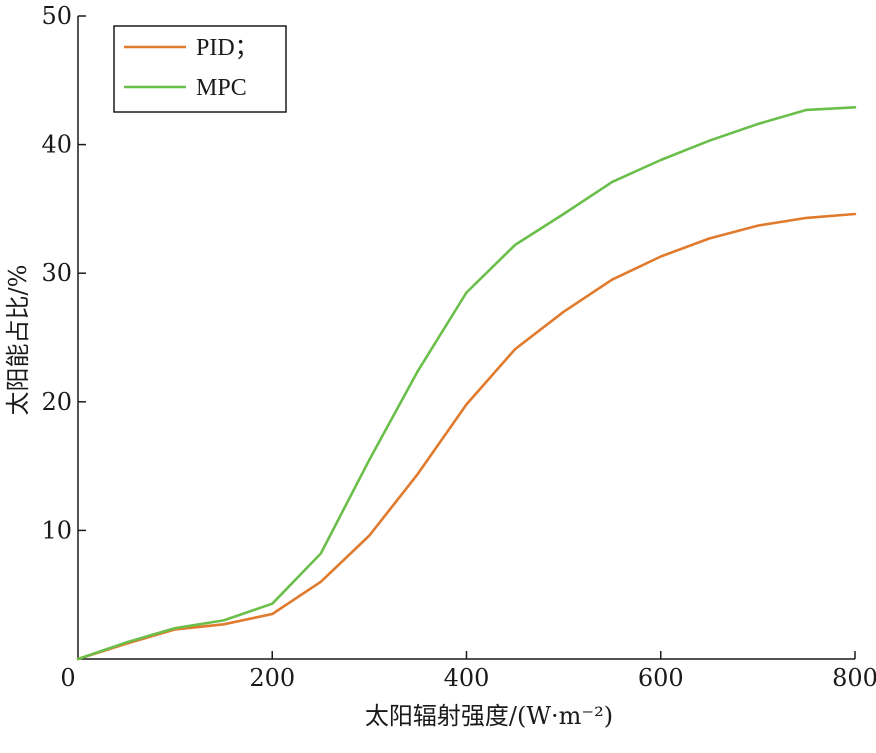 The width and height of the screenshot is (876, 753). Describe the element at coordinates (18, 340) in the screenshot. I see `y-axis-title: 太阳能占比/%` at that location.